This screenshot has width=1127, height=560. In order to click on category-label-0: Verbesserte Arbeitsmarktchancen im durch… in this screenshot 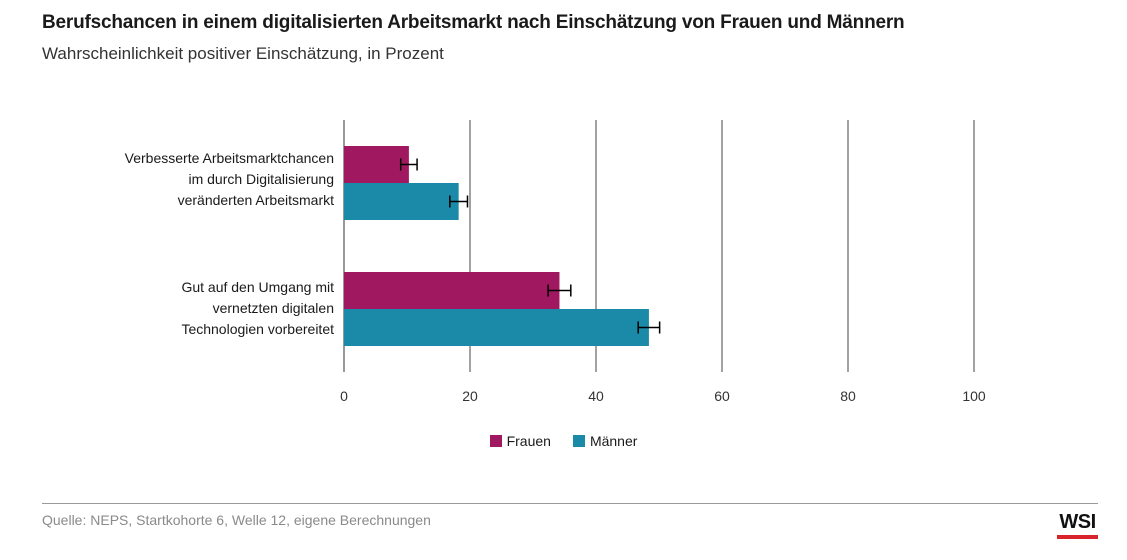, I will do `click(204, 179)`.